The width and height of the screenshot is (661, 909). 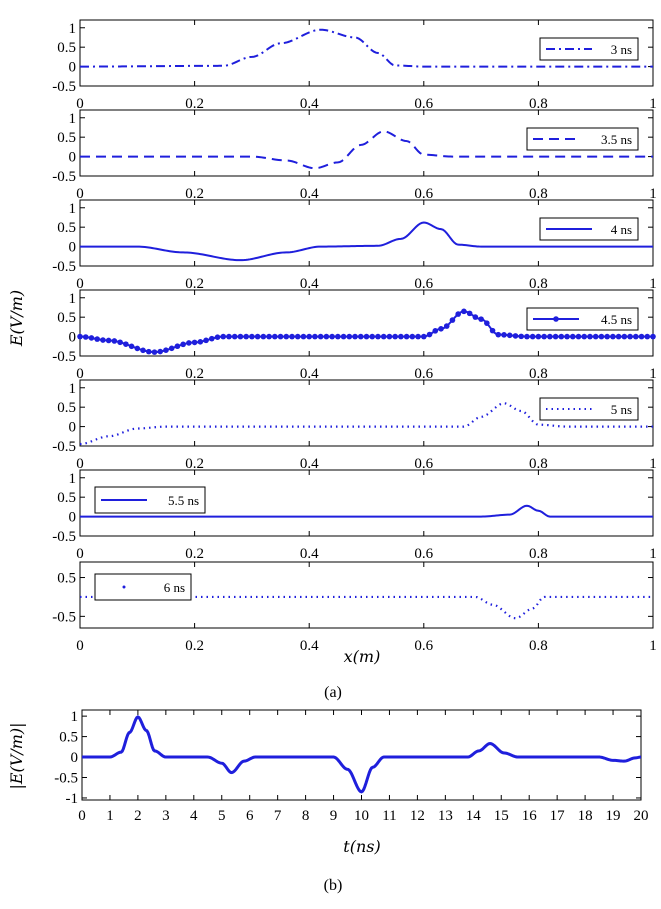 I want to click on y-axis-label-b: |E(V/m)|, so click(x=16, y=755).